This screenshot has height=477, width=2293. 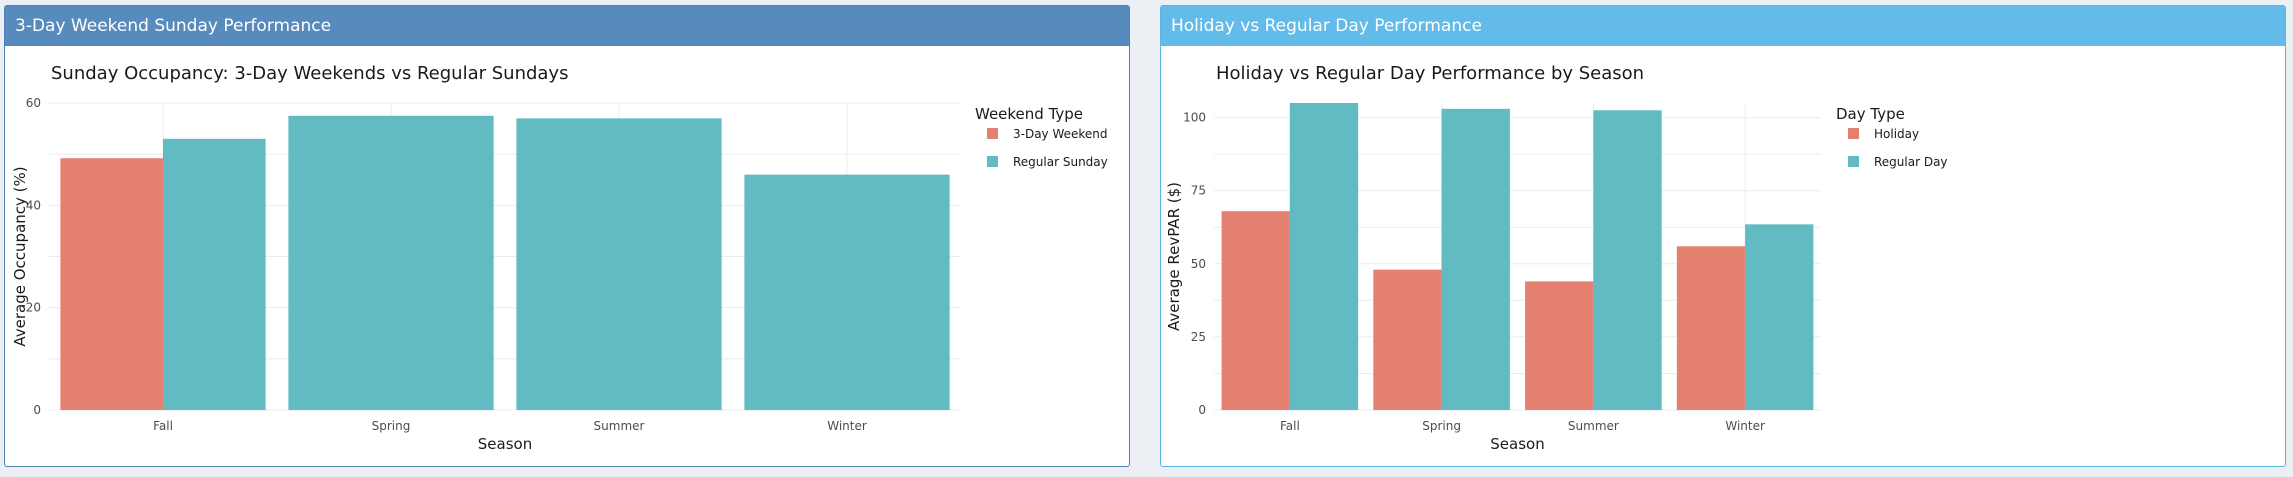 I want to click on y-tick-label: 75, so click(x=1198, y=191).